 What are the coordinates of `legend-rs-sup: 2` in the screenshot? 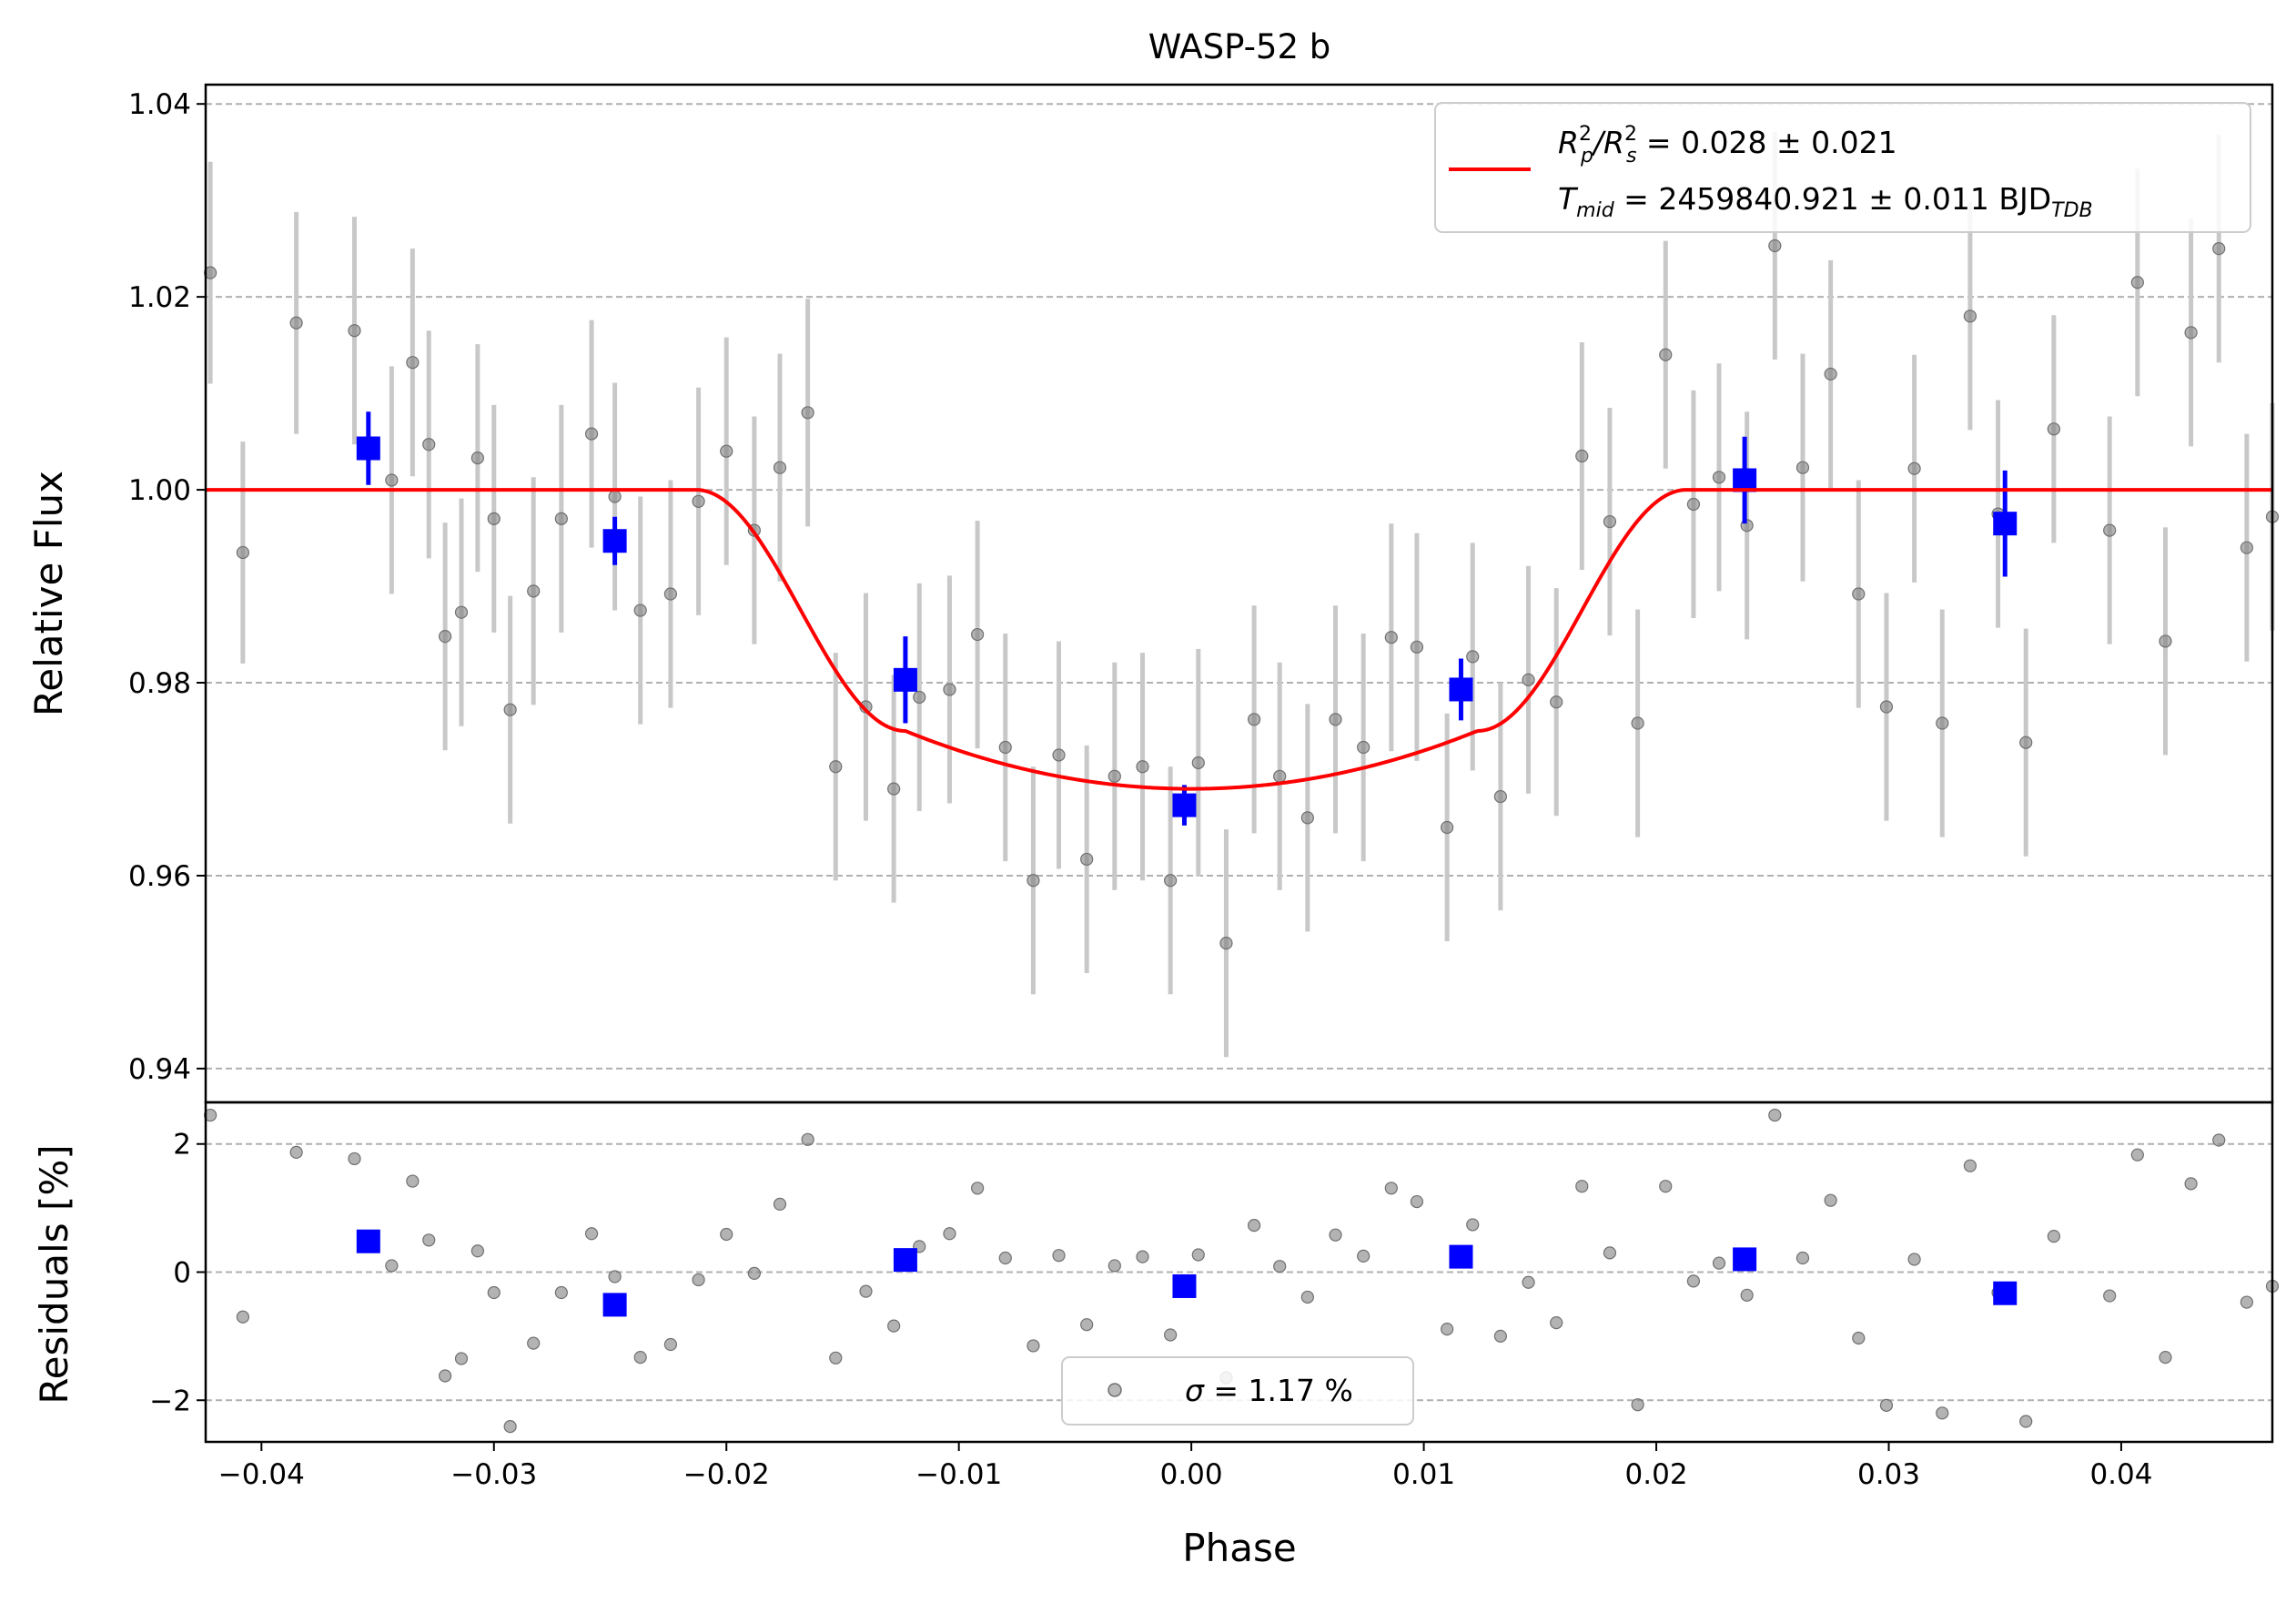 It's located at (1630, 134).